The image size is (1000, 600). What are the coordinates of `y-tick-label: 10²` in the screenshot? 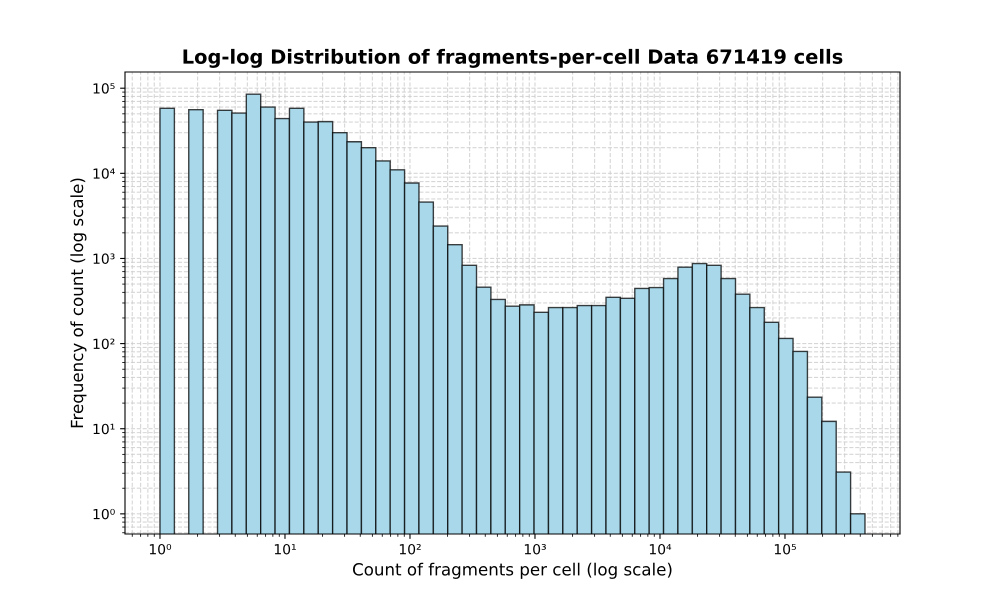 It's located at (104, 344).